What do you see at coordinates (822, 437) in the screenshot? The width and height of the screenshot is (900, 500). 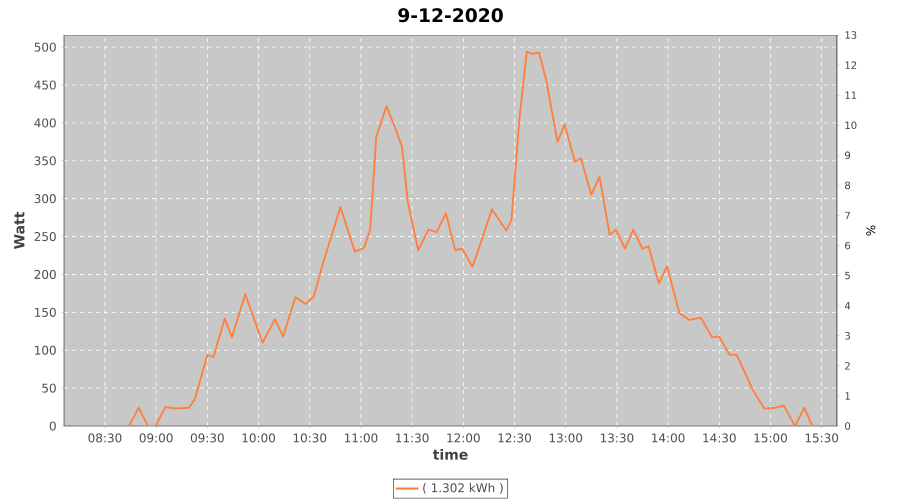 I see `x-tick-label: 15:30` at bounding box center [822, 437].